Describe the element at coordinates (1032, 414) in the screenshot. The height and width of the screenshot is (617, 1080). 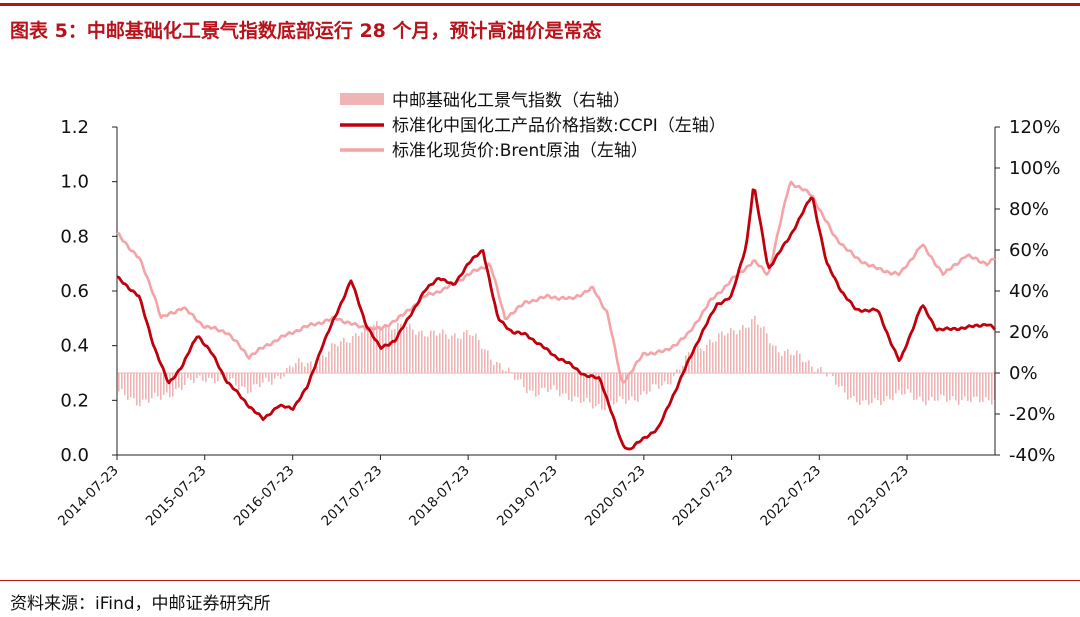
I see `right-tick-label: -20%` at that location.